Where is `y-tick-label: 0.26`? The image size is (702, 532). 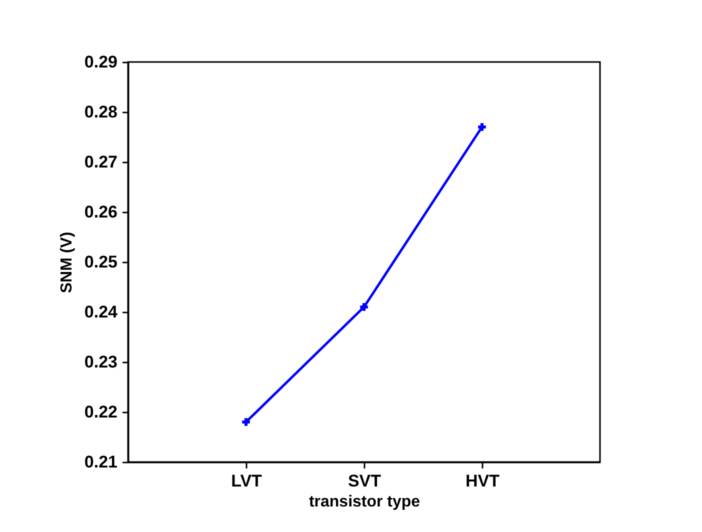
y-tick-label: 0.26 is located at coordinates (101, 212).